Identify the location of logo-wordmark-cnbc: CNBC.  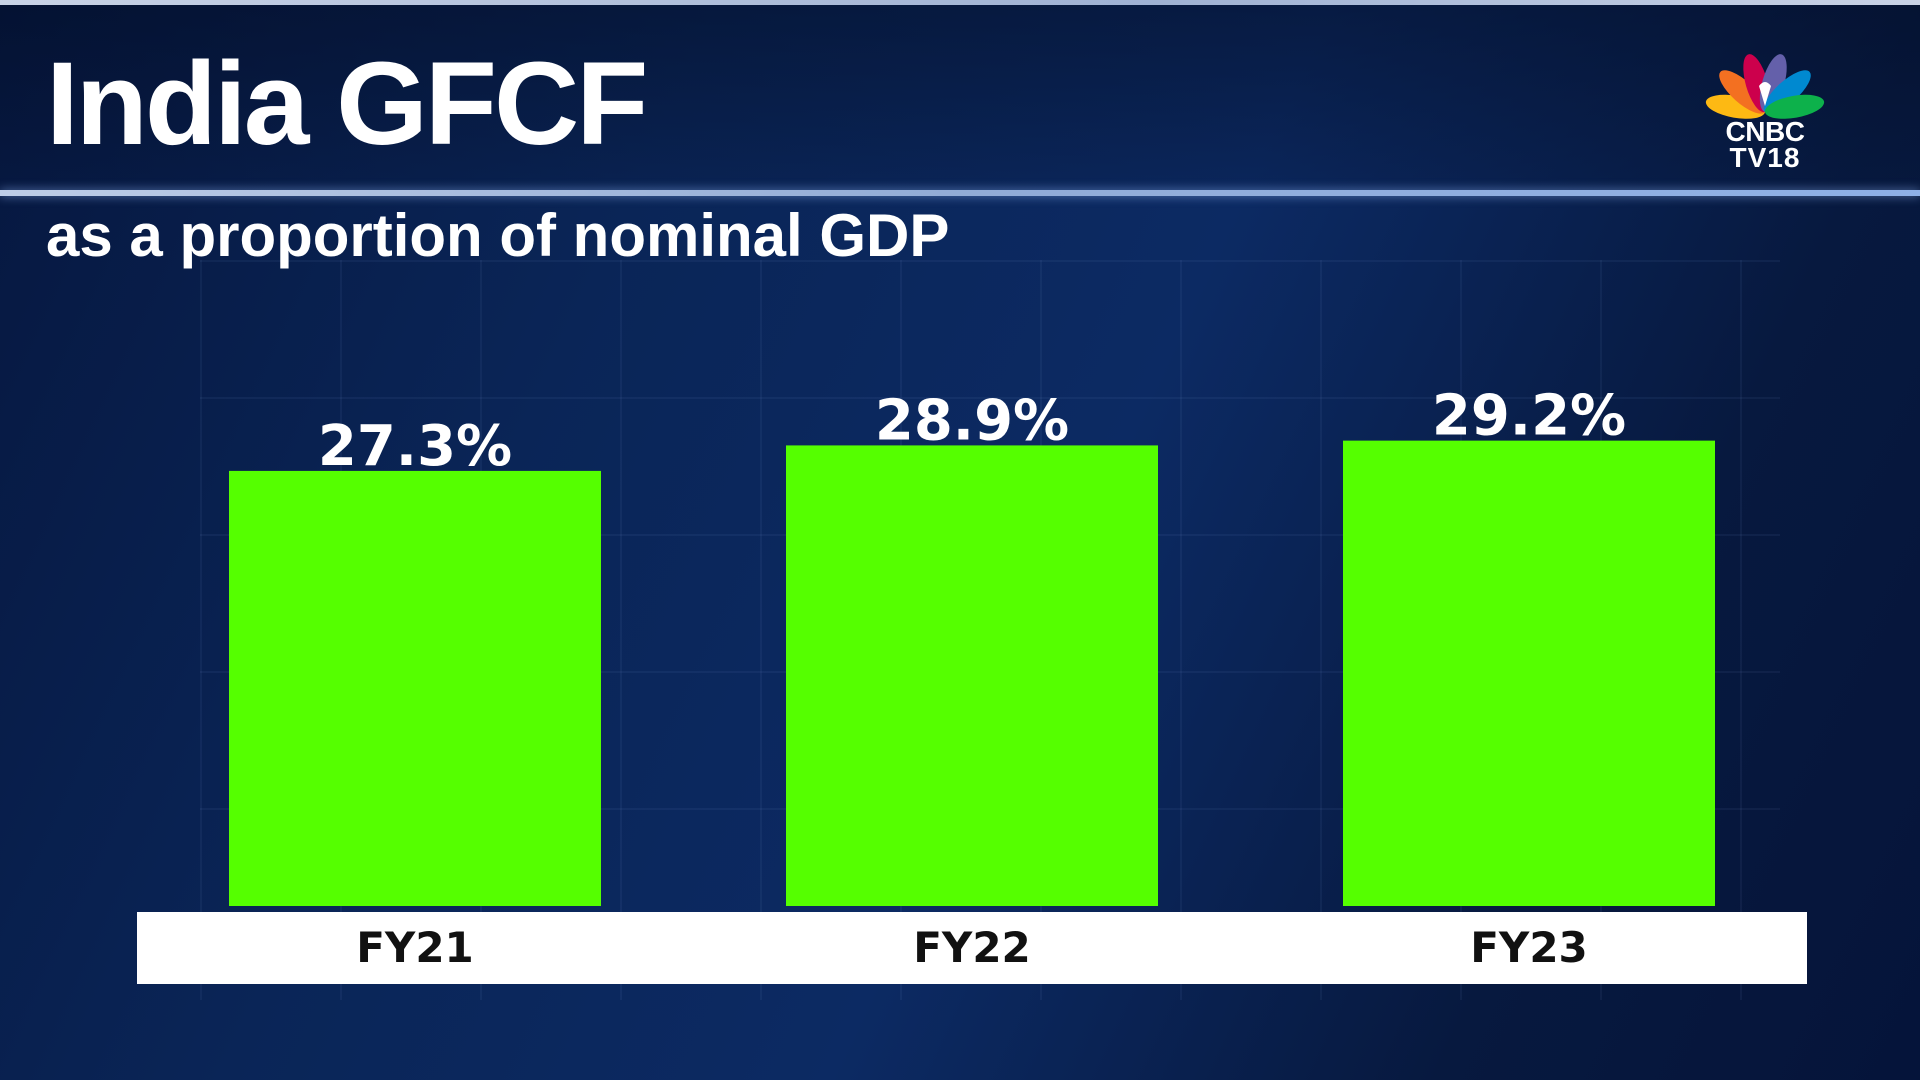
(1765, 131).